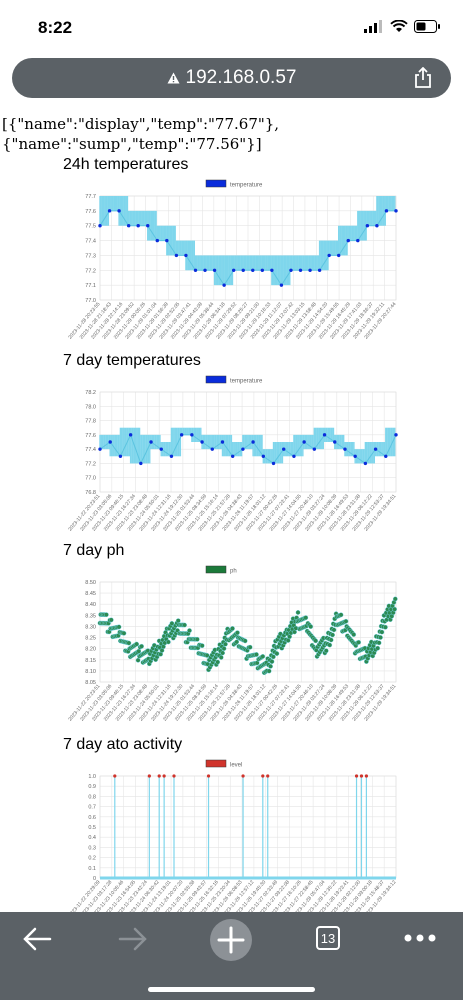 The height and width of the screenshot is (1000, 463). Describe the element at coordinates (231, 28) in the screenshot. I see `status-bar: 8:22` at that location.